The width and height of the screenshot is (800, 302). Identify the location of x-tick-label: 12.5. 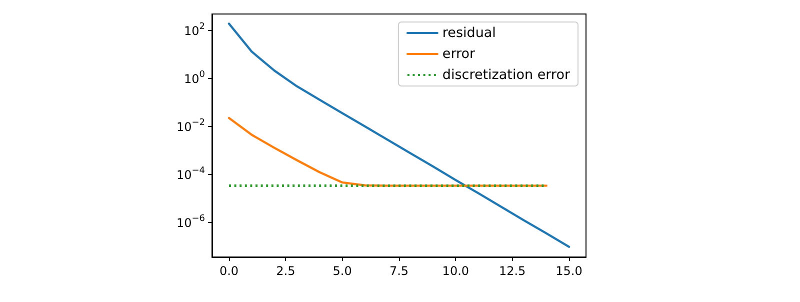
(512, 271).